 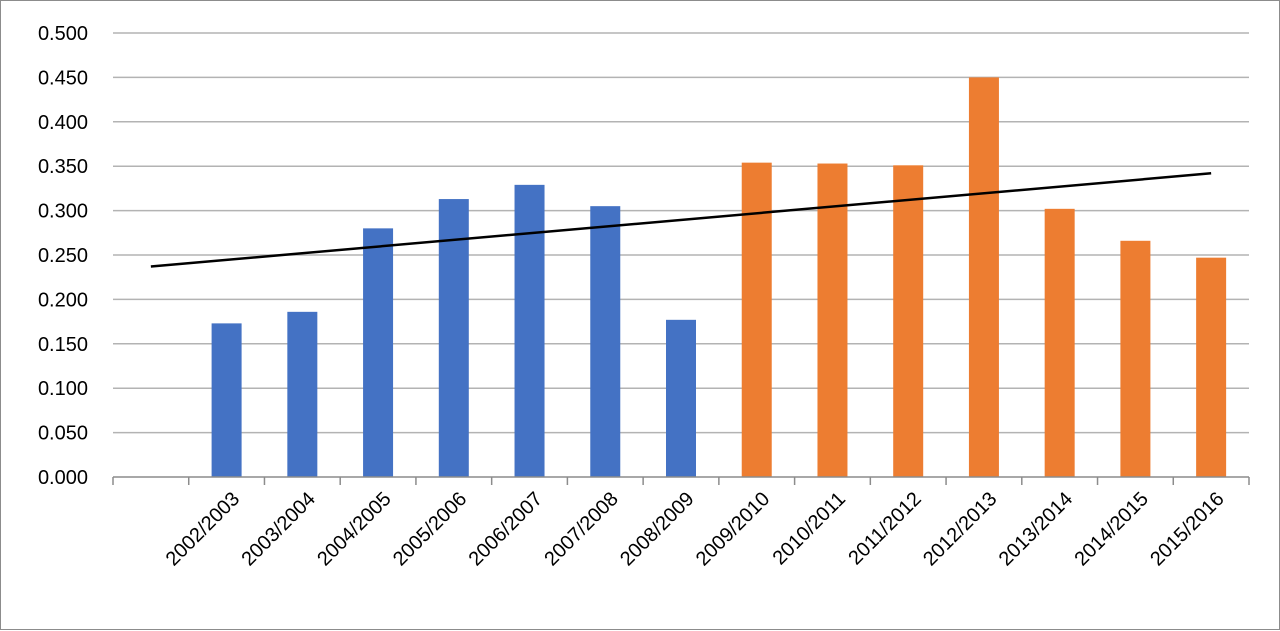 What do you see at coordinates (657, 529) in the screenshot?
I see `x-tick-label: 2008/2009` at bounding box center [657, 529].